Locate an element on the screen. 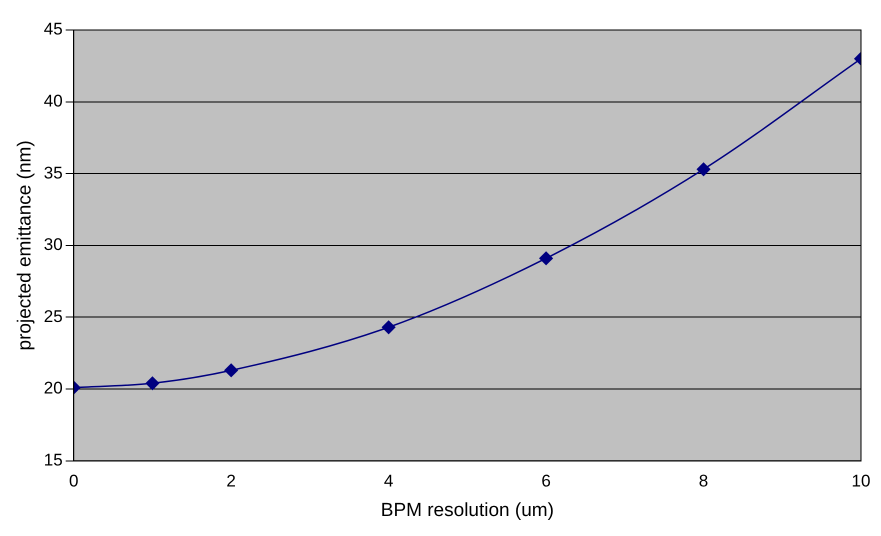 This screenshot has width=881, height=536. x-tick-label: 4 is located at coordinates (389, 481).